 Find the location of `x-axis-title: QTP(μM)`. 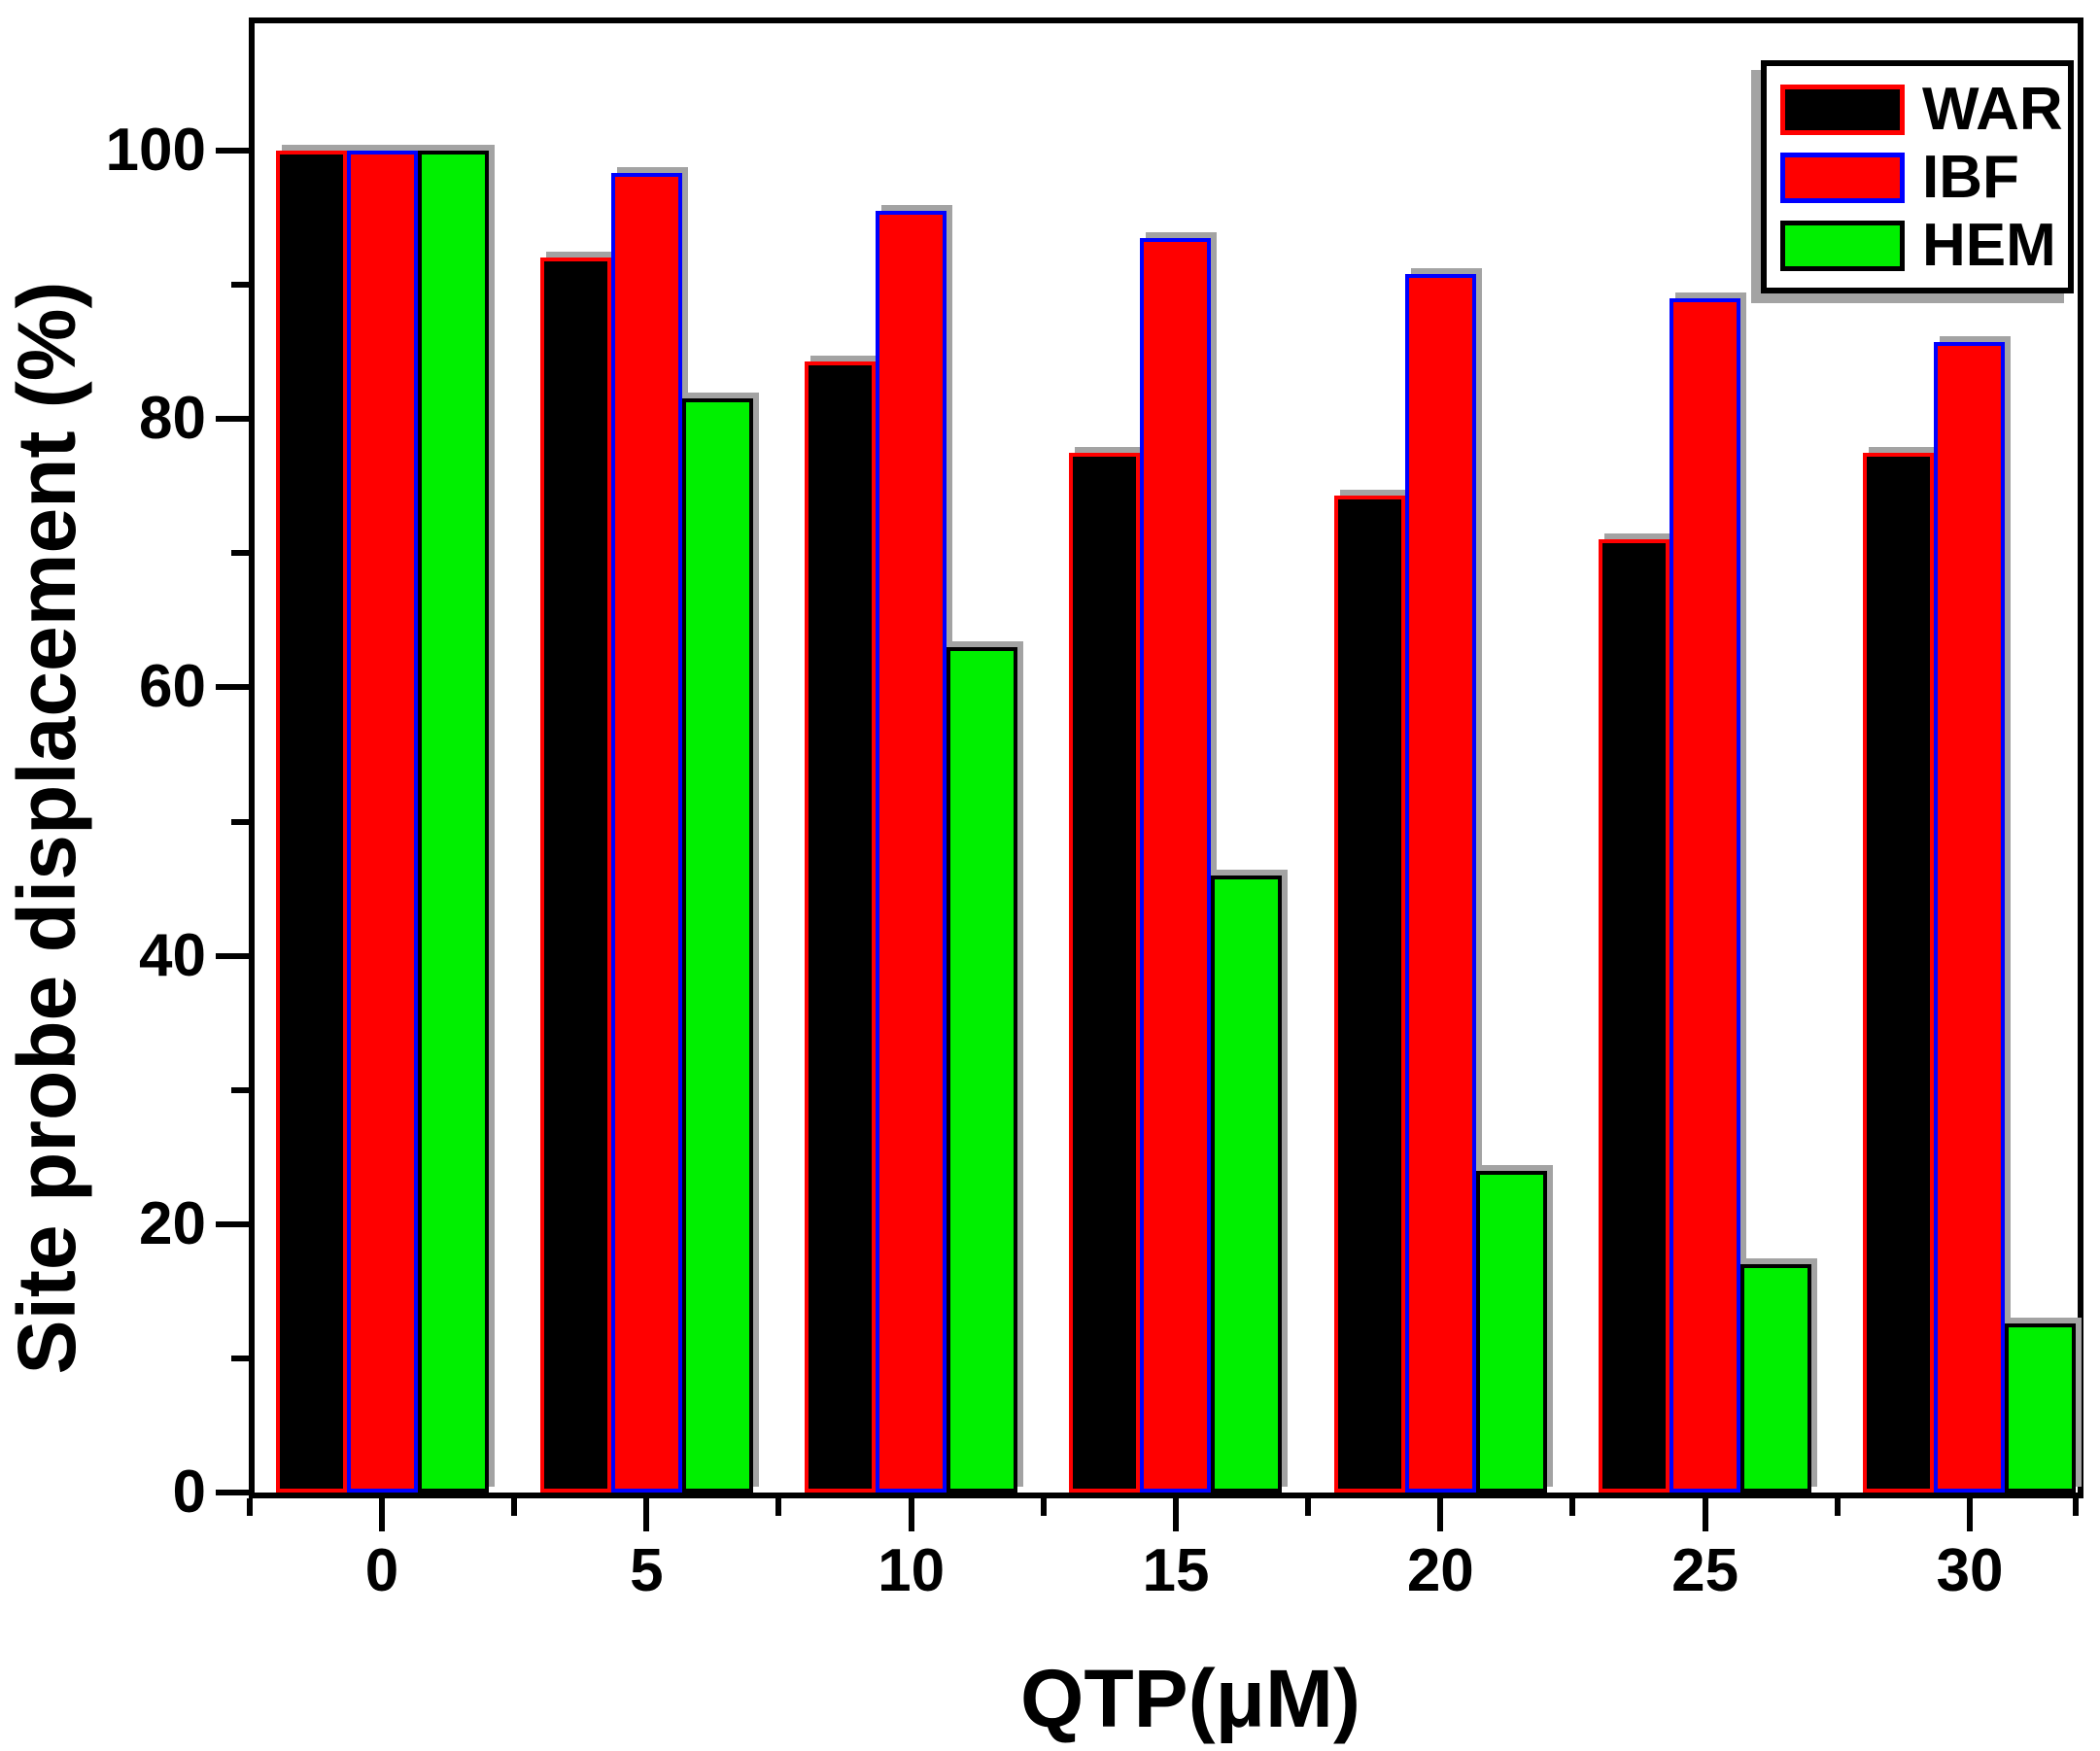

x-axis-title: QTP(μM) is located at coordinates (1190, 1698).